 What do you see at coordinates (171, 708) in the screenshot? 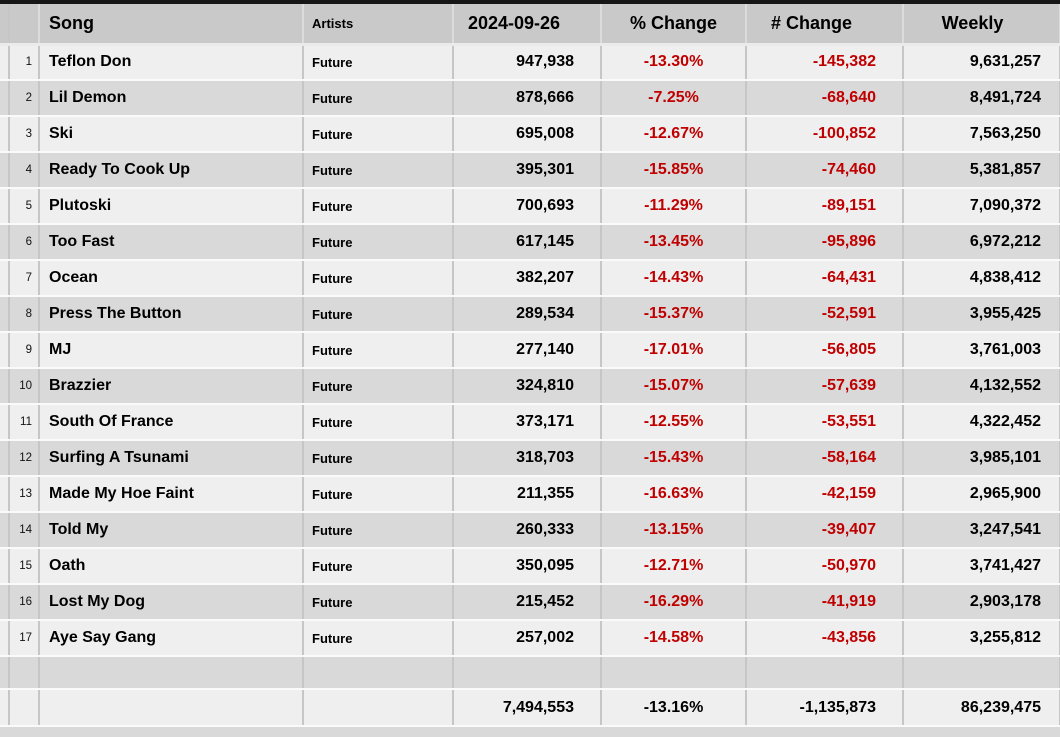
I see `totals-song-cell` at bounding box center [171, 708].